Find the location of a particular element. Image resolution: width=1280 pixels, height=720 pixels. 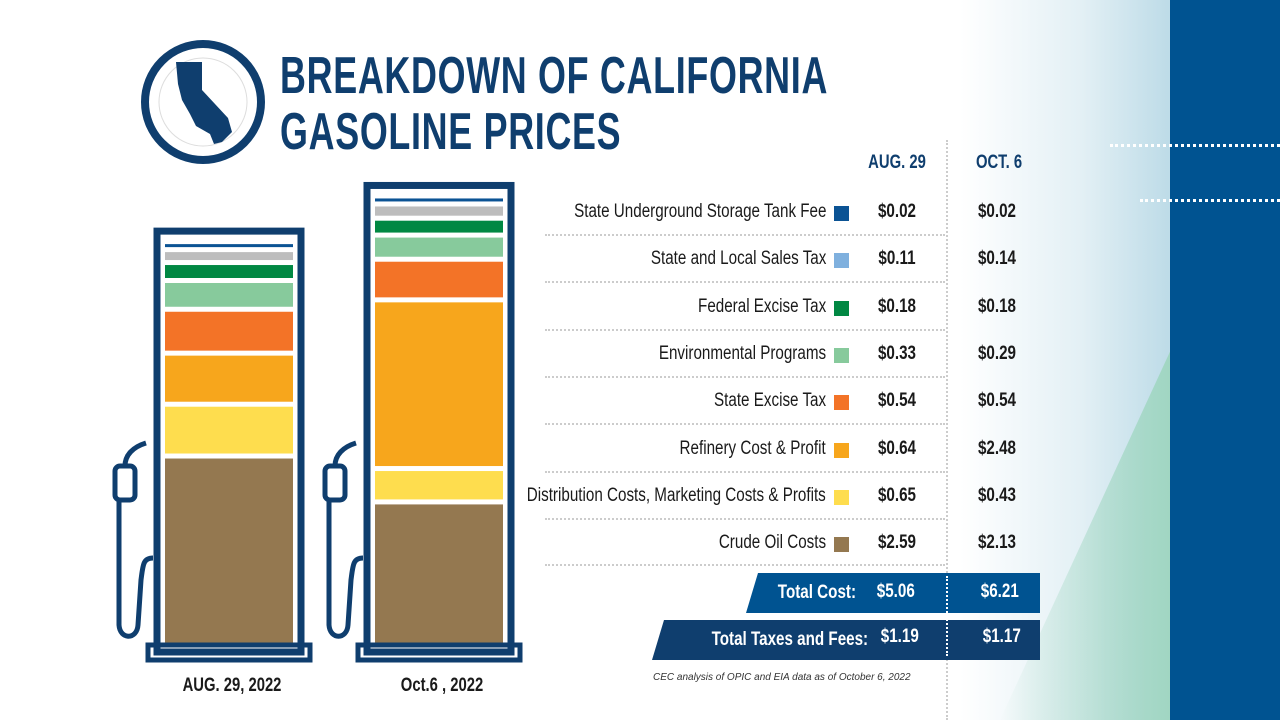

value-oct: $2.48 is located at coordinates (997, 448).